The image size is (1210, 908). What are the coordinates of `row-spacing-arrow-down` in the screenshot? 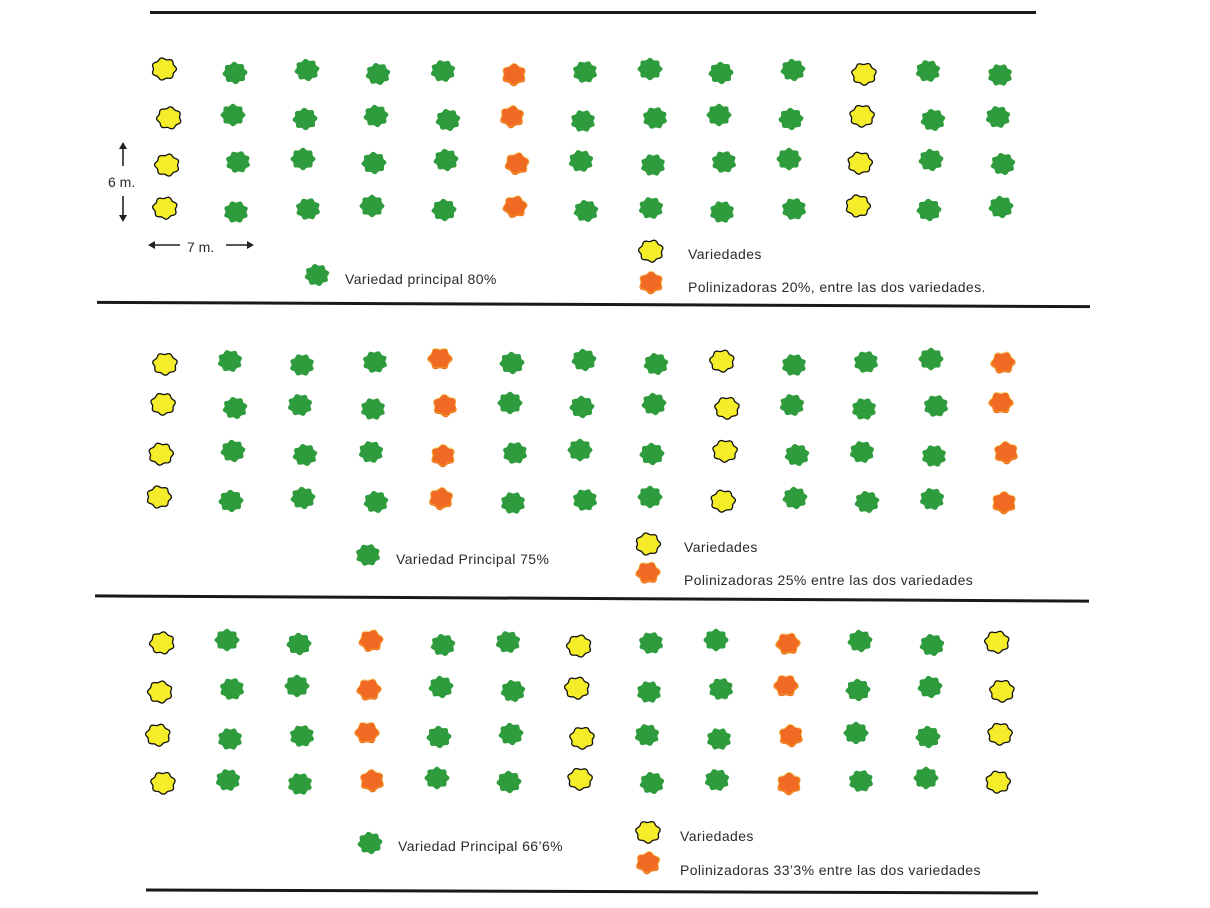 It's located at (123, 209).